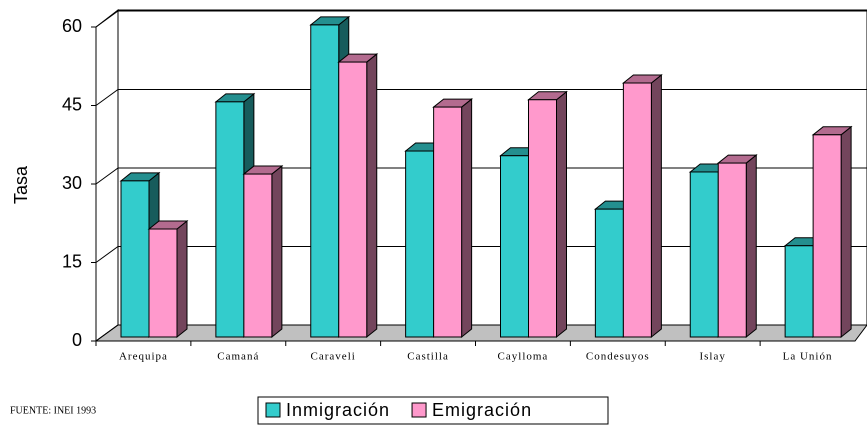  I want to click on y-tick-label: 45, so click(72, 104).